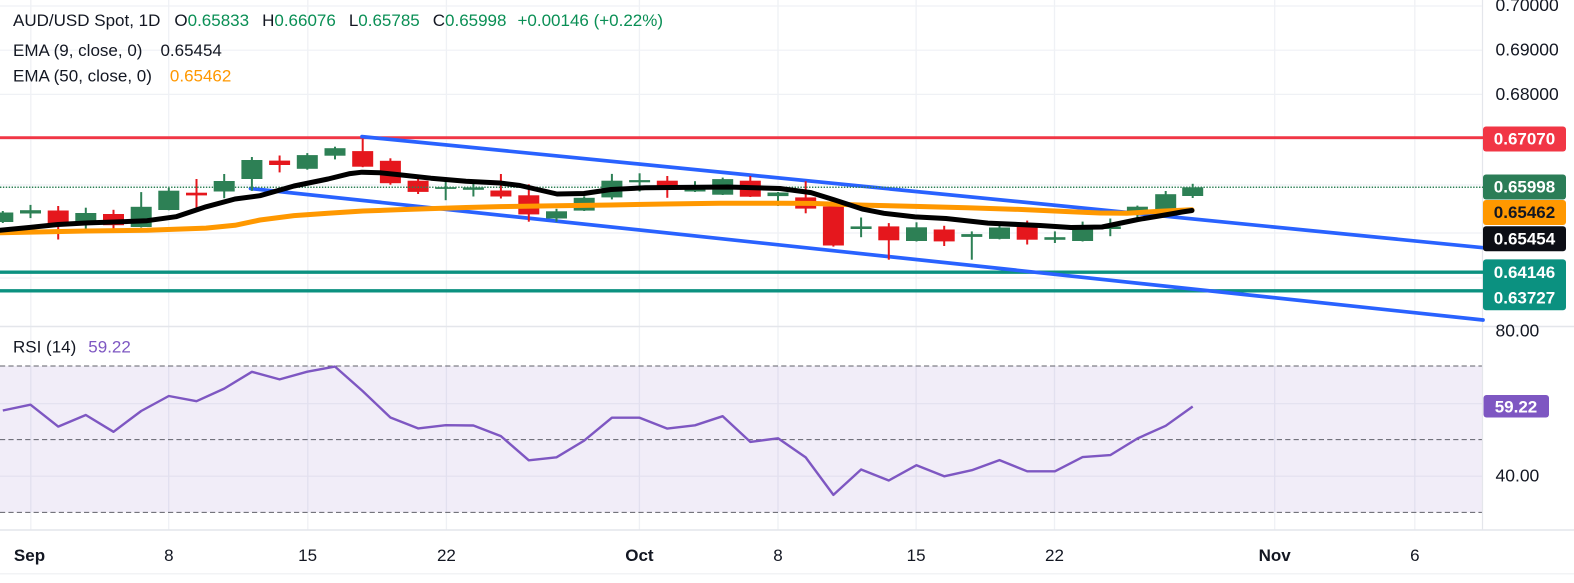 The image size is (1574, 583). Describe the element at coordinates (1524, 187) in the screenshot. I see `svg-text: 0.65998` at that location.